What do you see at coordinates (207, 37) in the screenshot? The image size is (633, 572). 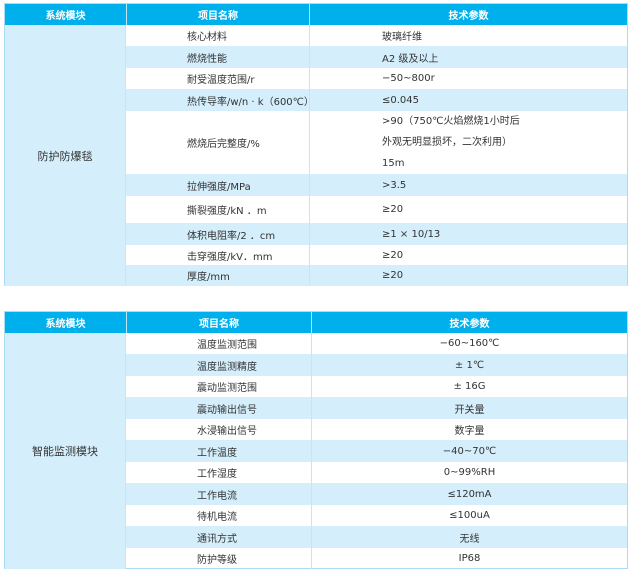 I see `item-name: 核心材料` at bounding box center [207, 37].